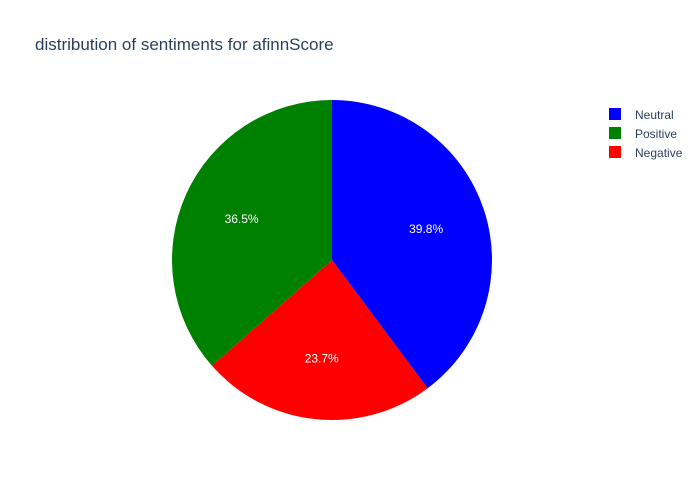 This screenshot has height=500, width=700. What do you see at coordinates (615, 152) in the screenshot?
I see `legend-swatch-negative` at bounding box center [615, 152].